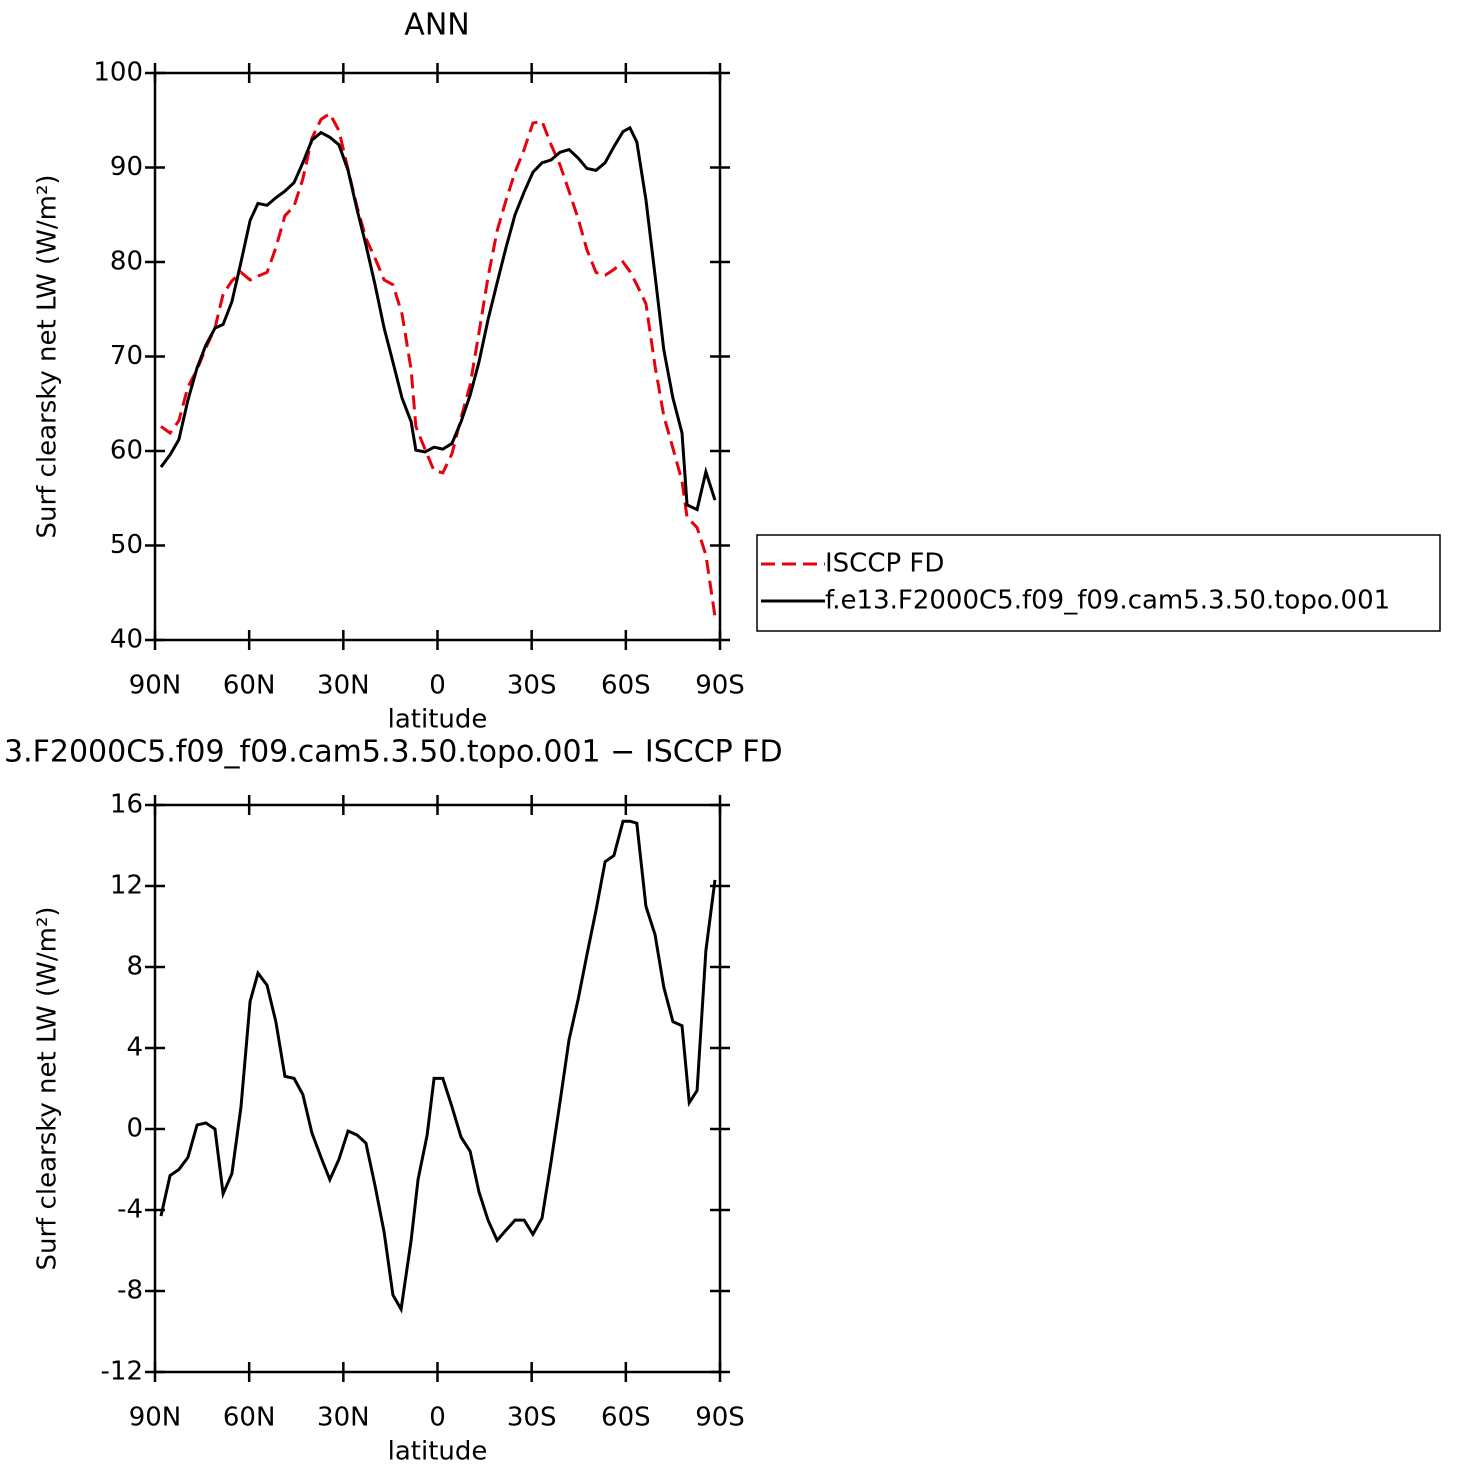 Image resolution: width=1474 pixels, height=1474 pixels. What do you see at coordinates (126, 262) in the screenshot?
I see `y-tick-label: 80` at bounding box center [126, 262].